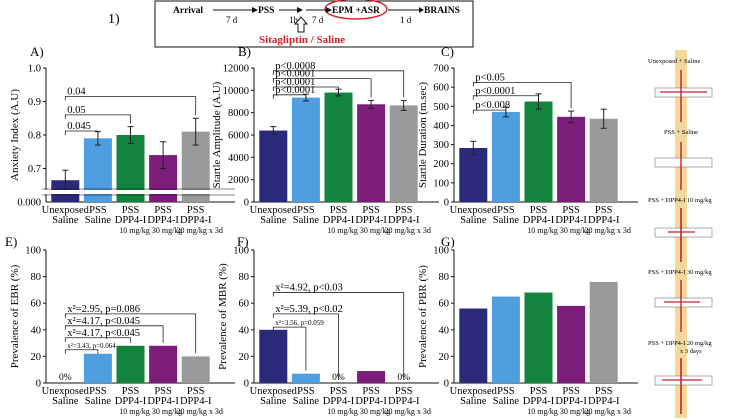 The image size is (746, 420). I want to click on trace-label-dpp4-20: PSS + DPP4-I 20 mg/kg, so click(680, 343).